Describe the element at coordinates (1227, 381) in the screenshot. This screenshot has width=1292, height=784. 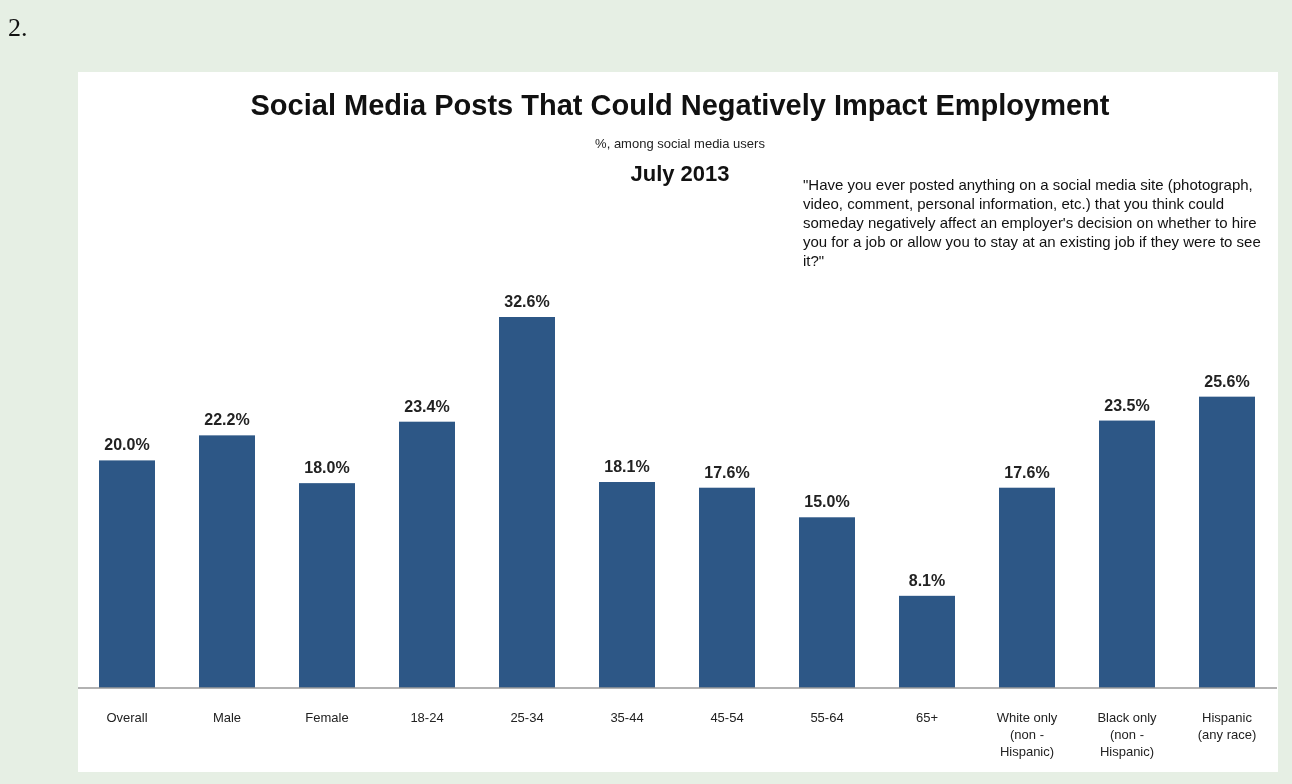
I see `data-label: 25.6%` at that location.